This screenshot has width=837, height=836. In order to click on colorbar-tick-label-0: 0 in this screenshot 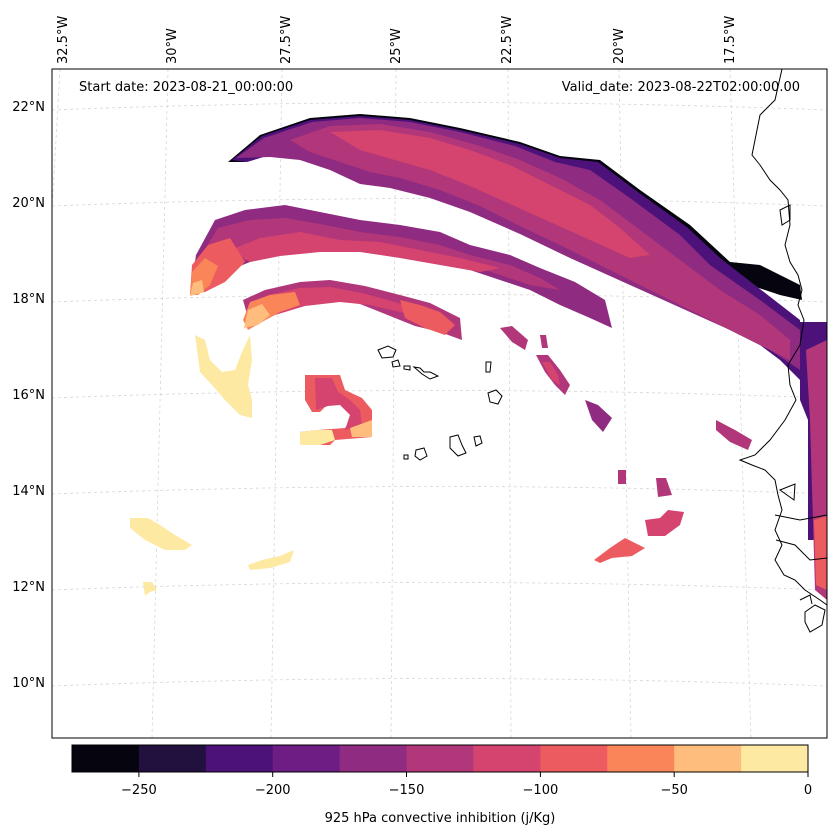, I will do `click(808, 790)`.